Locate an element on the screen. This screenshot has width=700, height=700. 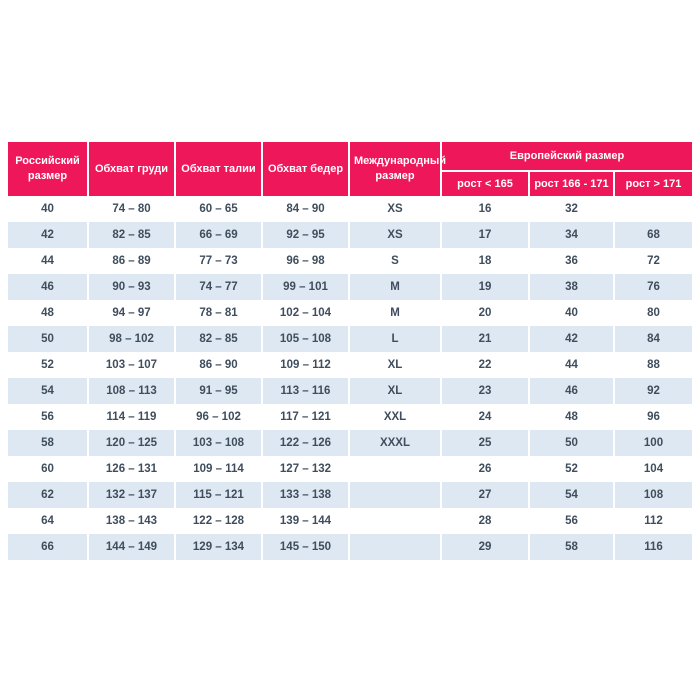
table-cell: 139 – 144 is located at coordinates (304, 521).